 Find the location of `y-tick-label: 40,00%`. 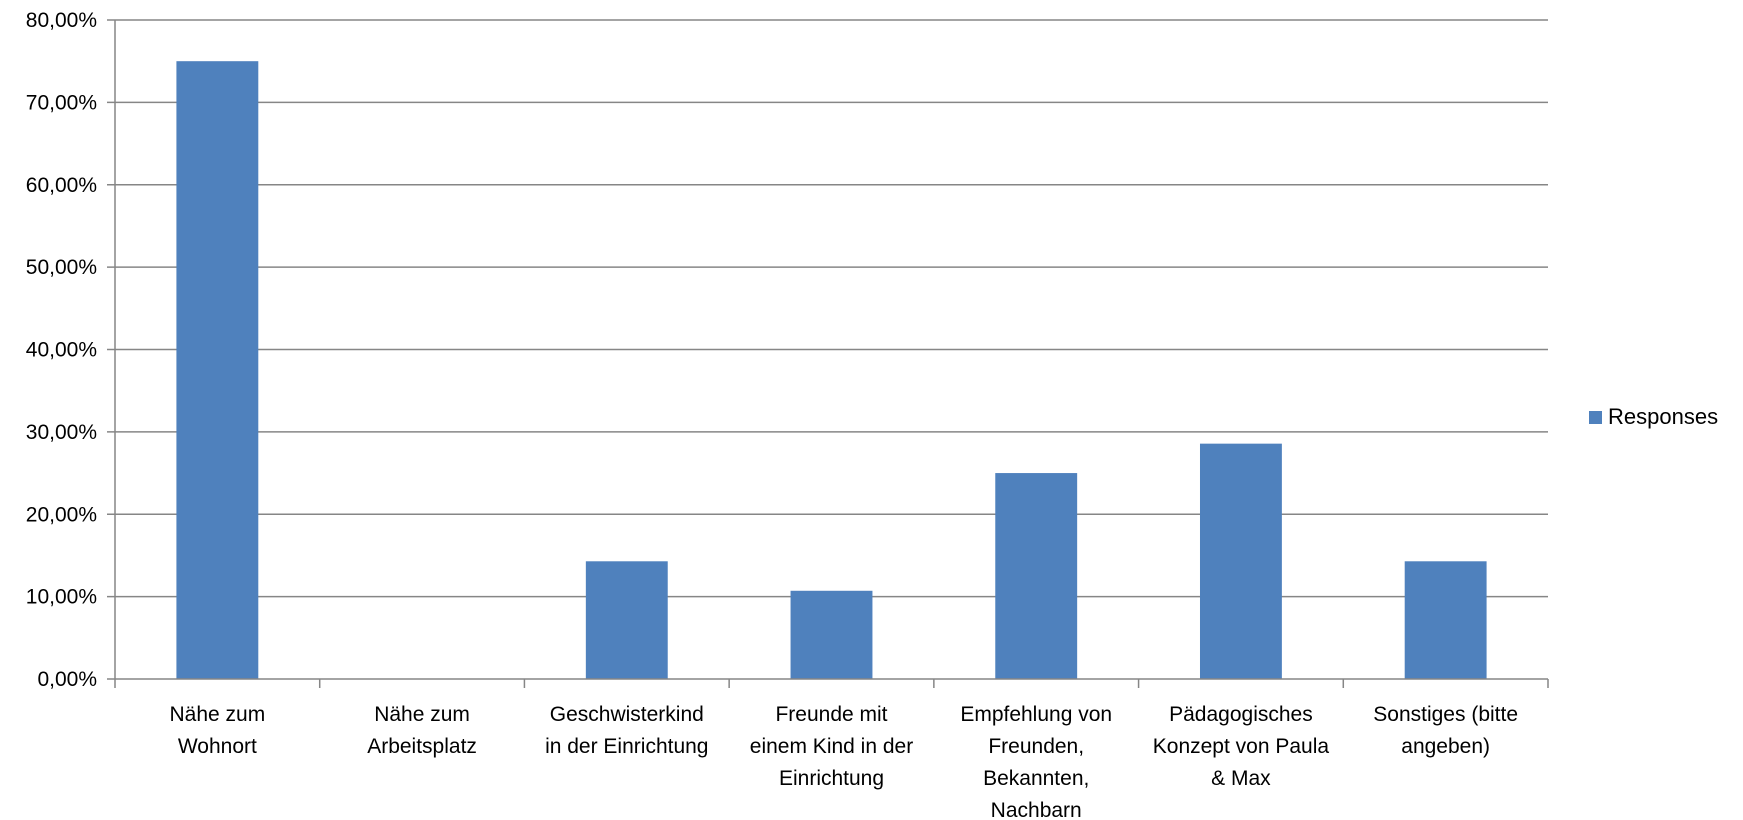

y-tick-label: 40,00% is located at coordinates (61, 350).